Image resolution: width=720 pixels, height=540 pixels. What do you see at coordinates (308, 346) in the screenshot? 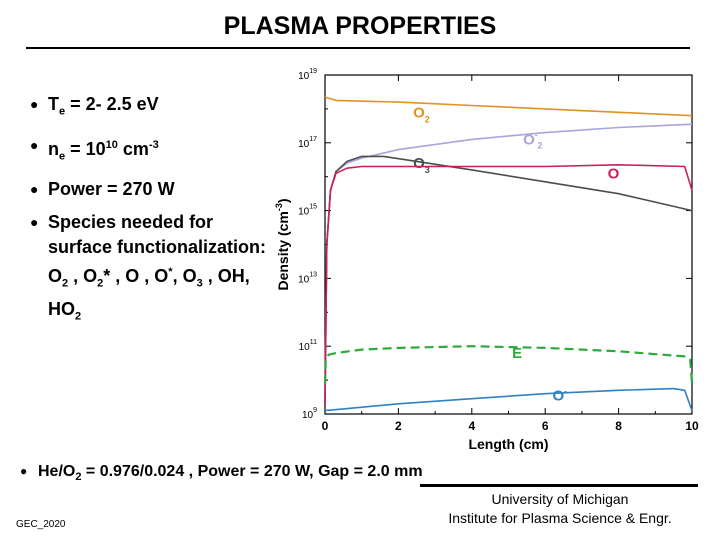
I see `y-tick-label: 1011` at bounding box center [308, 346].